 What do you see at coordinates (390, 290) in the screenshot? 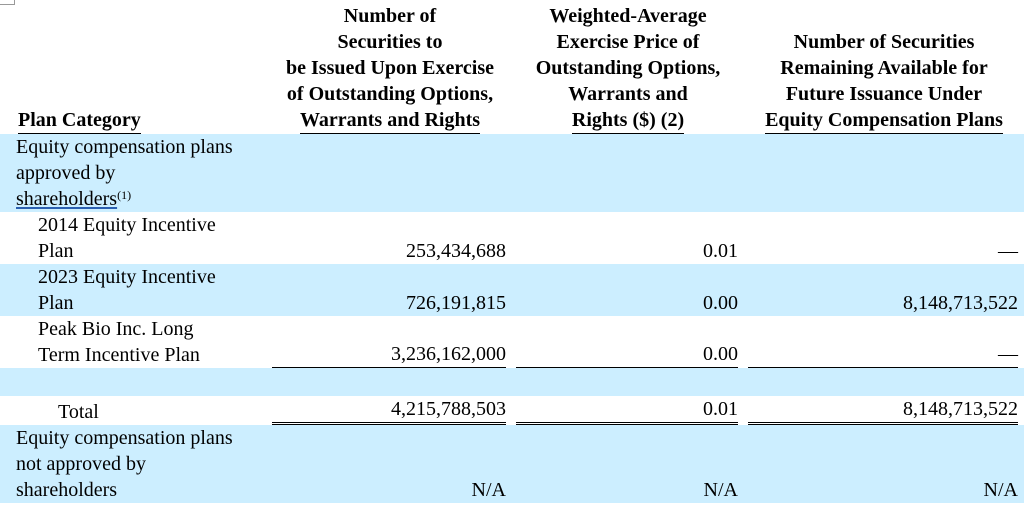
I see `cell-issued: 726,191,815` at bounding box center [390, 290].